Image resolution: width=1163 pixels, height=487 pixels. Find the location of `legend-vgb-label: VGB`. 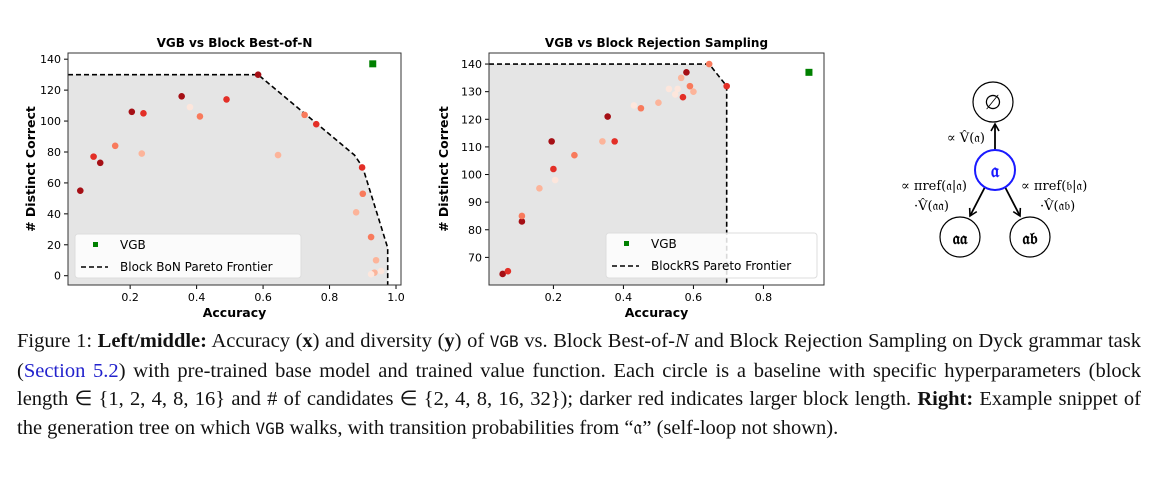

legend-vgb-label: VGB is located at coordinates (664, 244).